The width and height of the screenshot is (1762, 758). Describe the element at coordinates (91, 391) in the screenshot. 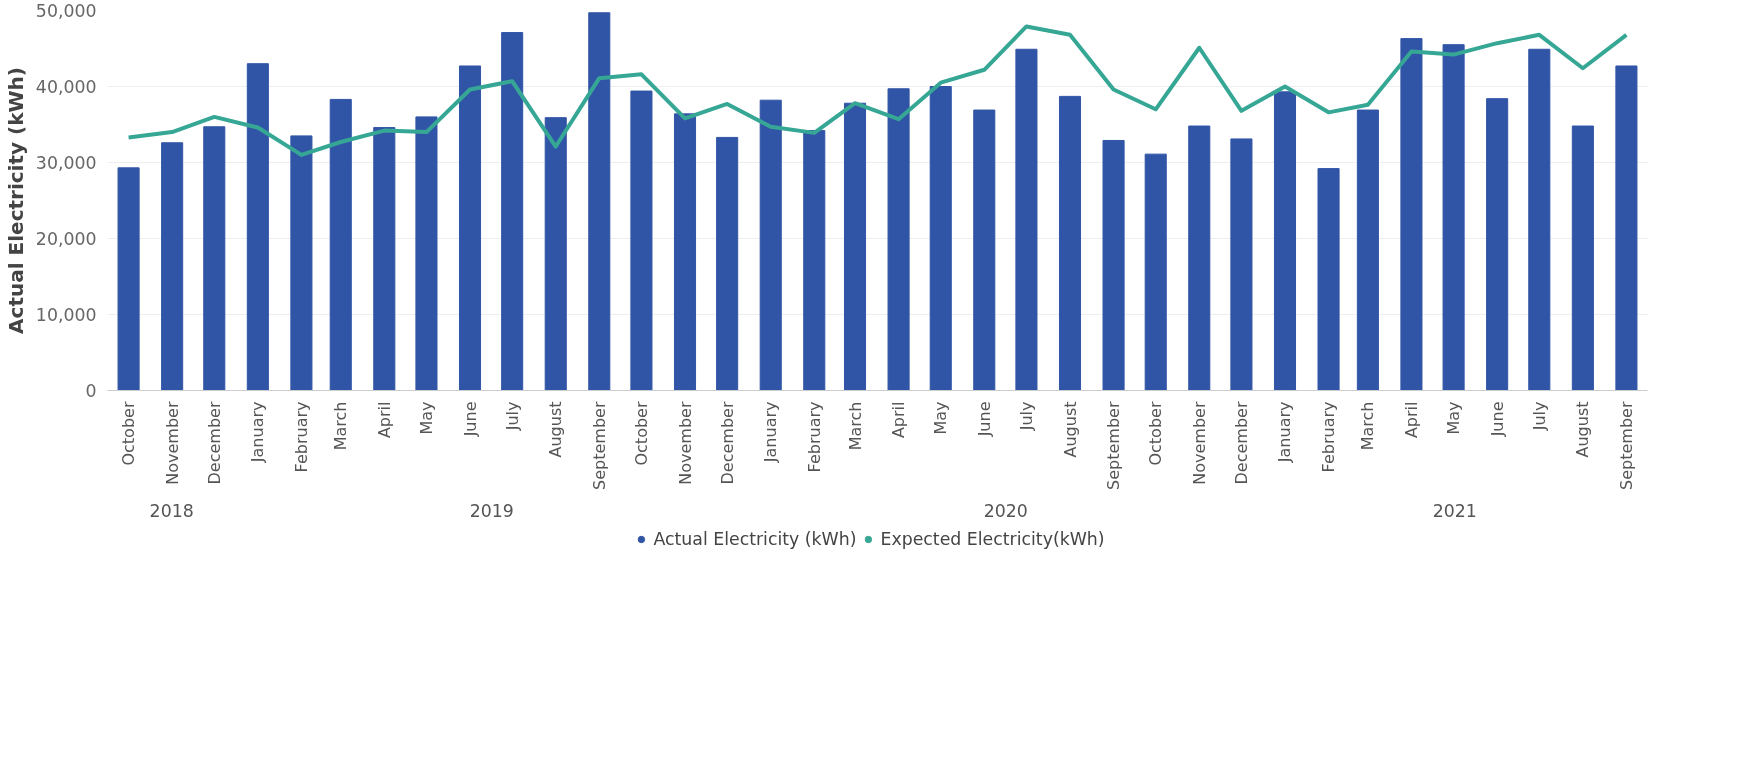

I see `y-tick-label: 0` at that location.